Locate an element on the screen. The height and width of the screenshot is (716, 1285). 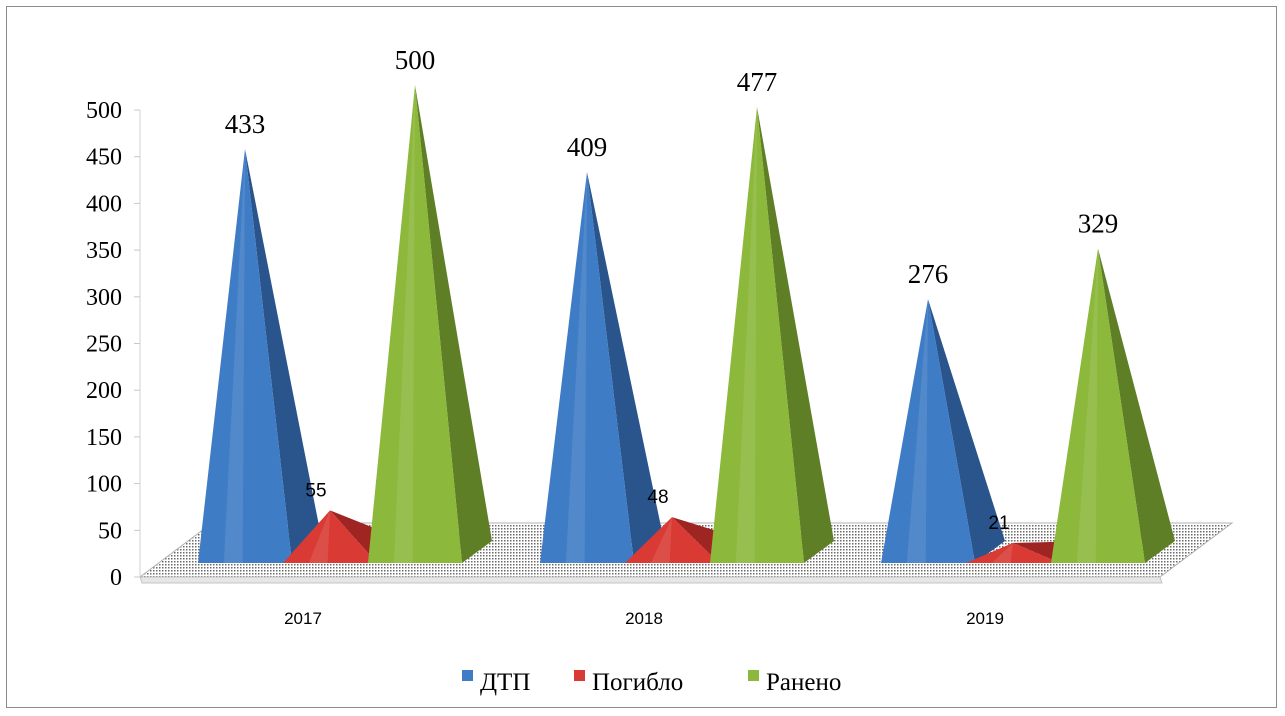
data-label-погибло-2018: 48 is located at coordinates (657, 497).